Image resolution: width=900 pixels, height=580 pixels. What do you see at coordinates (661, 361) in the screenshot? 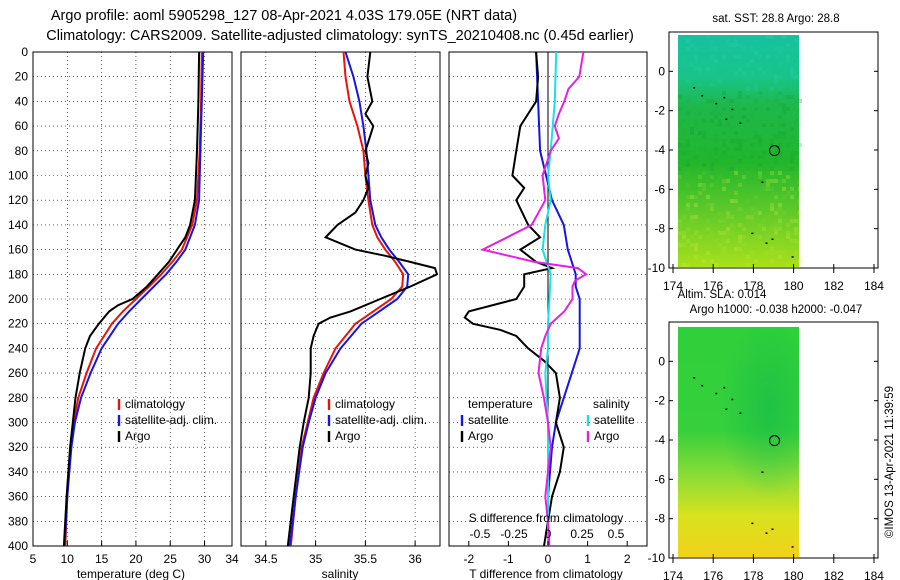
I see `map-y-tick-label: 0` at bounding box center [661, 361].